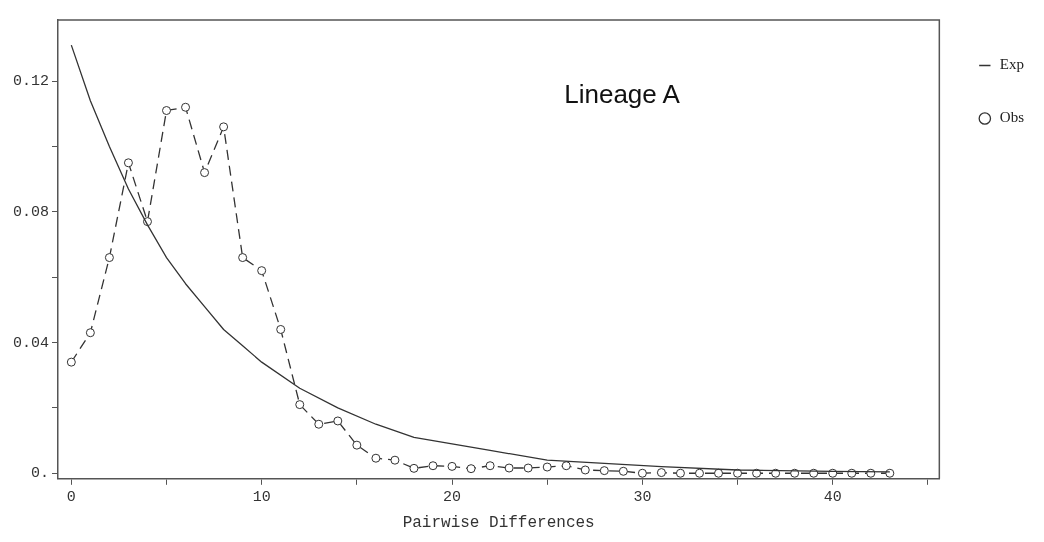  Describe the element at coordinates (498, 522) in the screenshot. I see `x-axis-title: Pairwise Differences` at that location.